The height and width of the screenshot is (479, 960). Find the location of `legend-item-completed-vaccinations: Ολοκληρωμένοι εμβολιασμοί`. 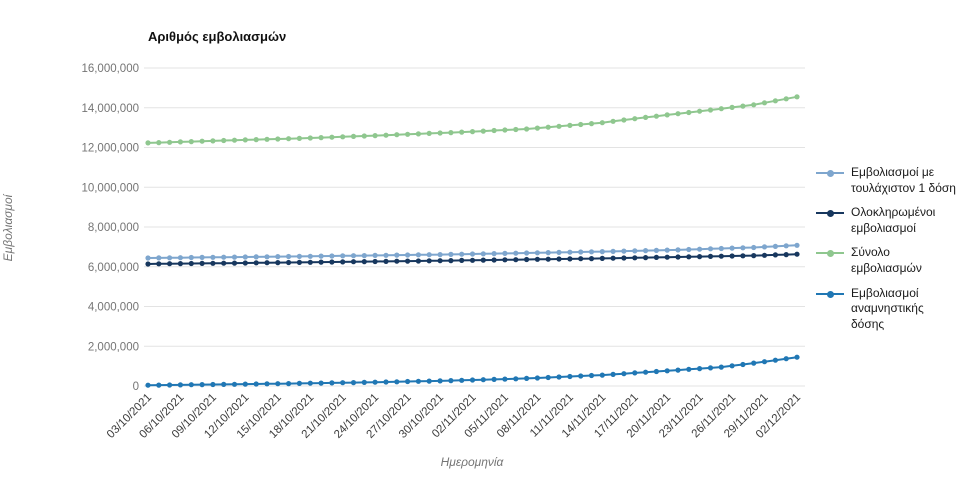

legend-item-completed-vaccinations: Ολοκληρωμένοι εμβολιασμοί is located at coordinates (887, 220).